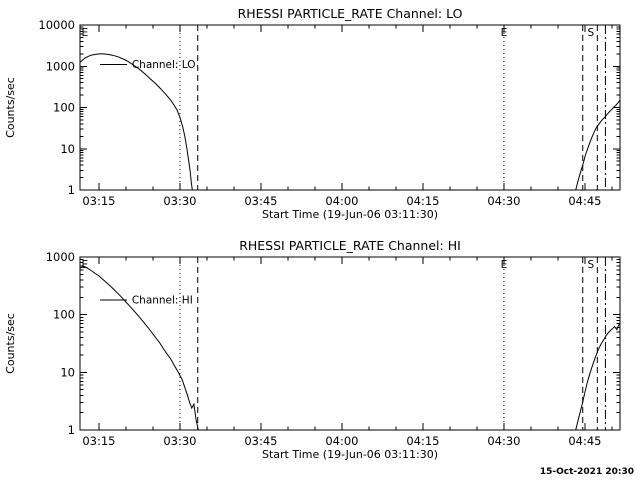  I want to click on legend-label: Channel: HI, so click(162, 300).